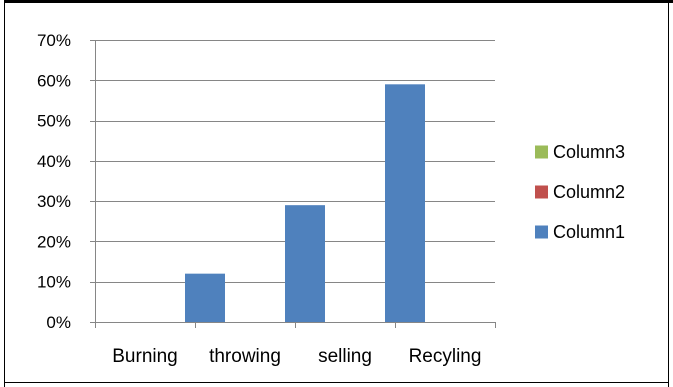 Image resolution: width=673 pixels, height=387 pixels. What do you see at coordinates (58, 322) in the screenshot?
I see `y-tick-label: 0%` at bounding box center [58, 322].